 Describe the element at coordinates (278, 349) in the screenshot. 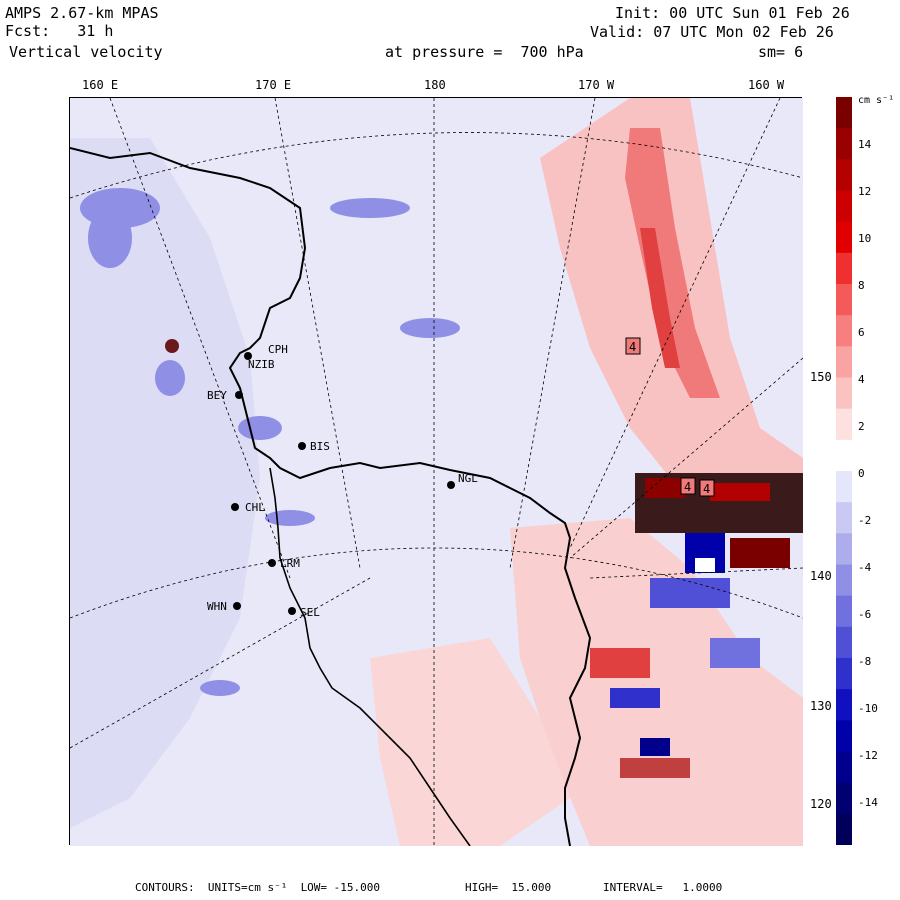

I see `station-cph: CPH` at that location.